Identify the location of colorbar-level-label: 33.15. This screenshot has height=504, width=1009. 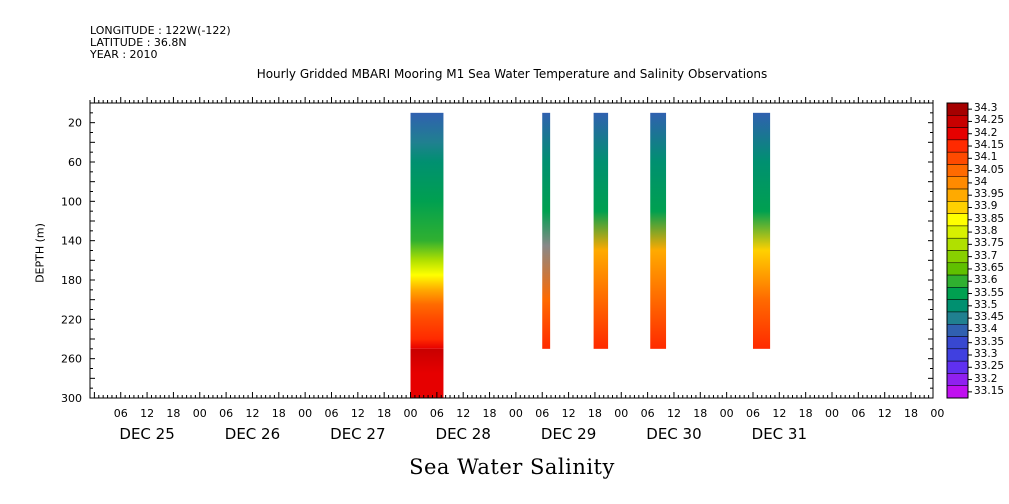
(989, 390).